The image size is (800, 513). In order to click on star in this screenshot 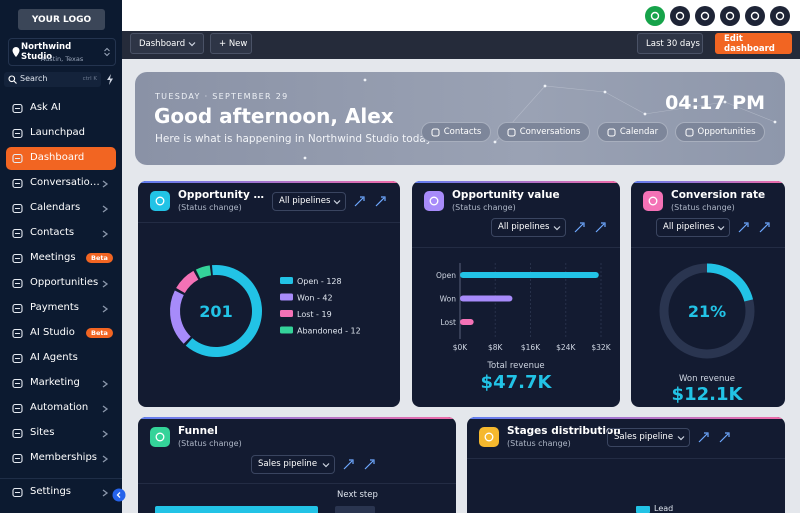, I will do `click(545, 86)`.